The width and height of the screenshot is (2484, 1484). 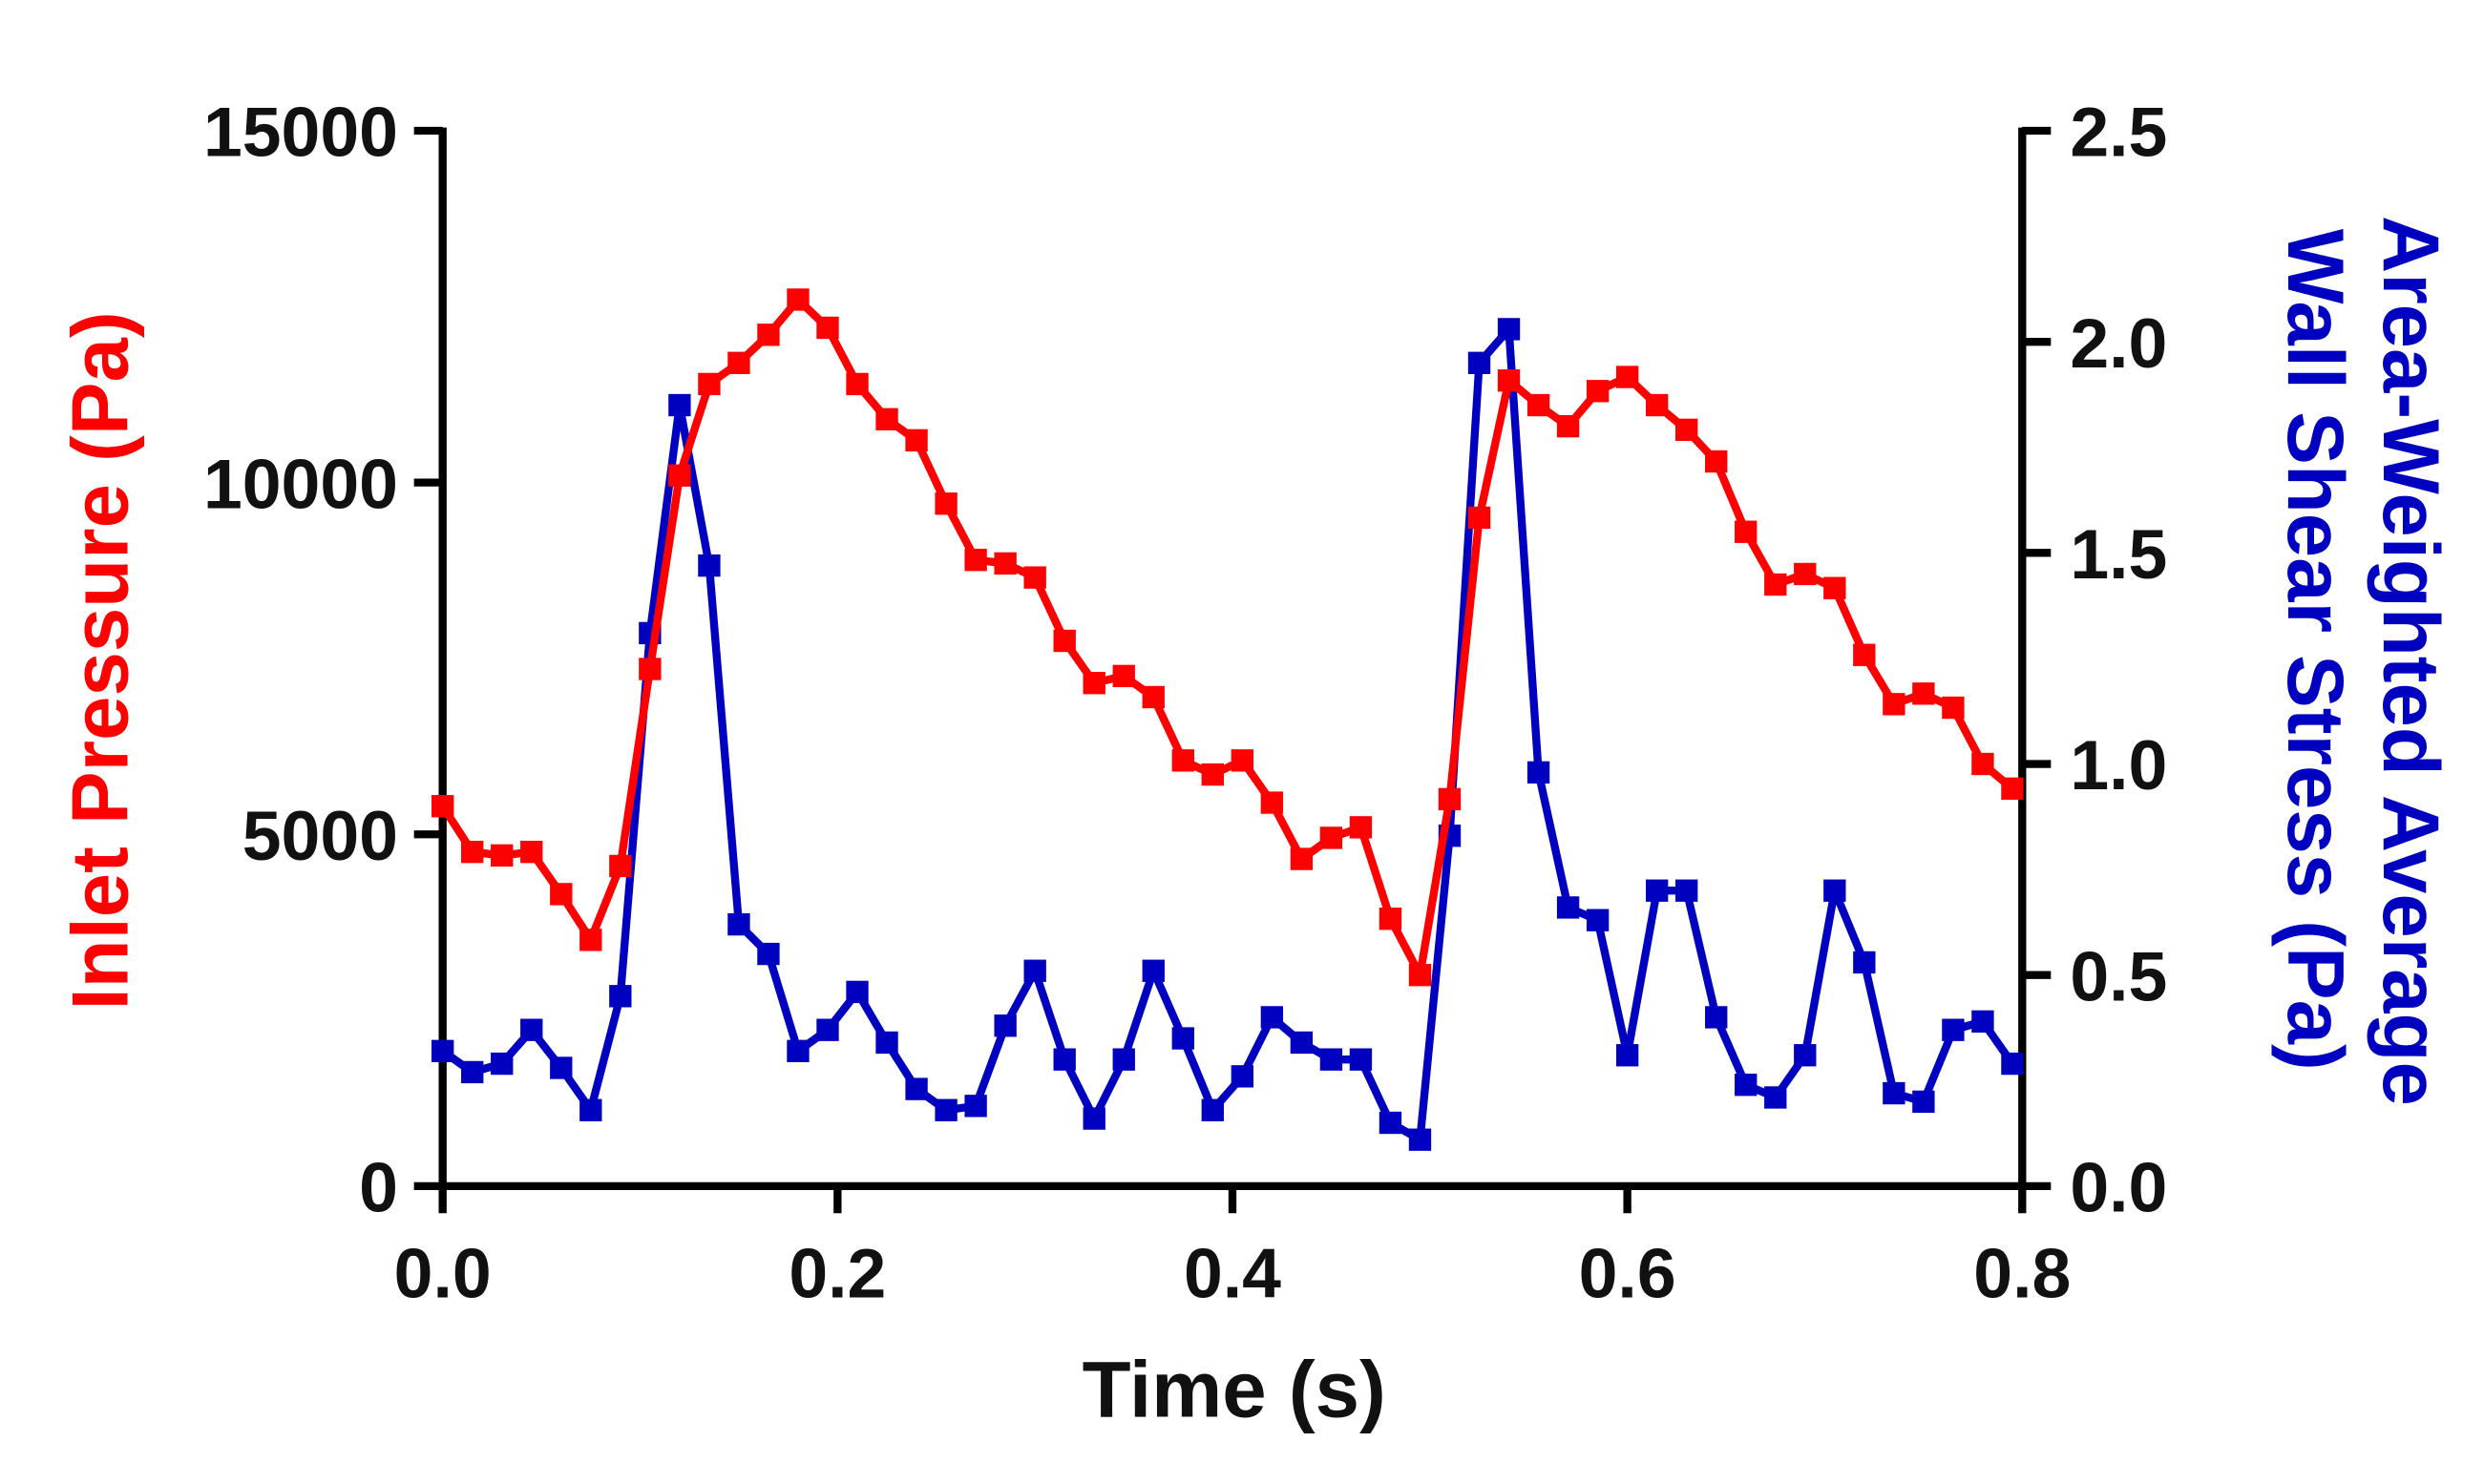 I want to click on x-axis-title: Time (s), so click(x=1234, y=1390).